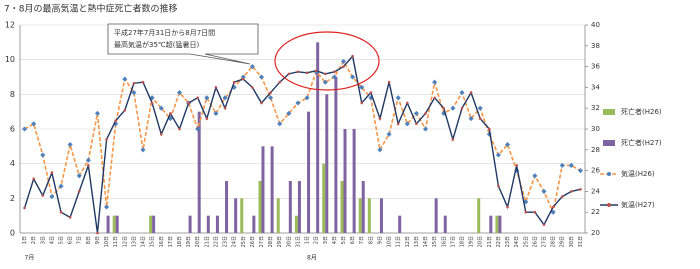  Describe the element at coordinates (595, 87) in the screenshot. I see `y2-tick-label: 34` at that location.